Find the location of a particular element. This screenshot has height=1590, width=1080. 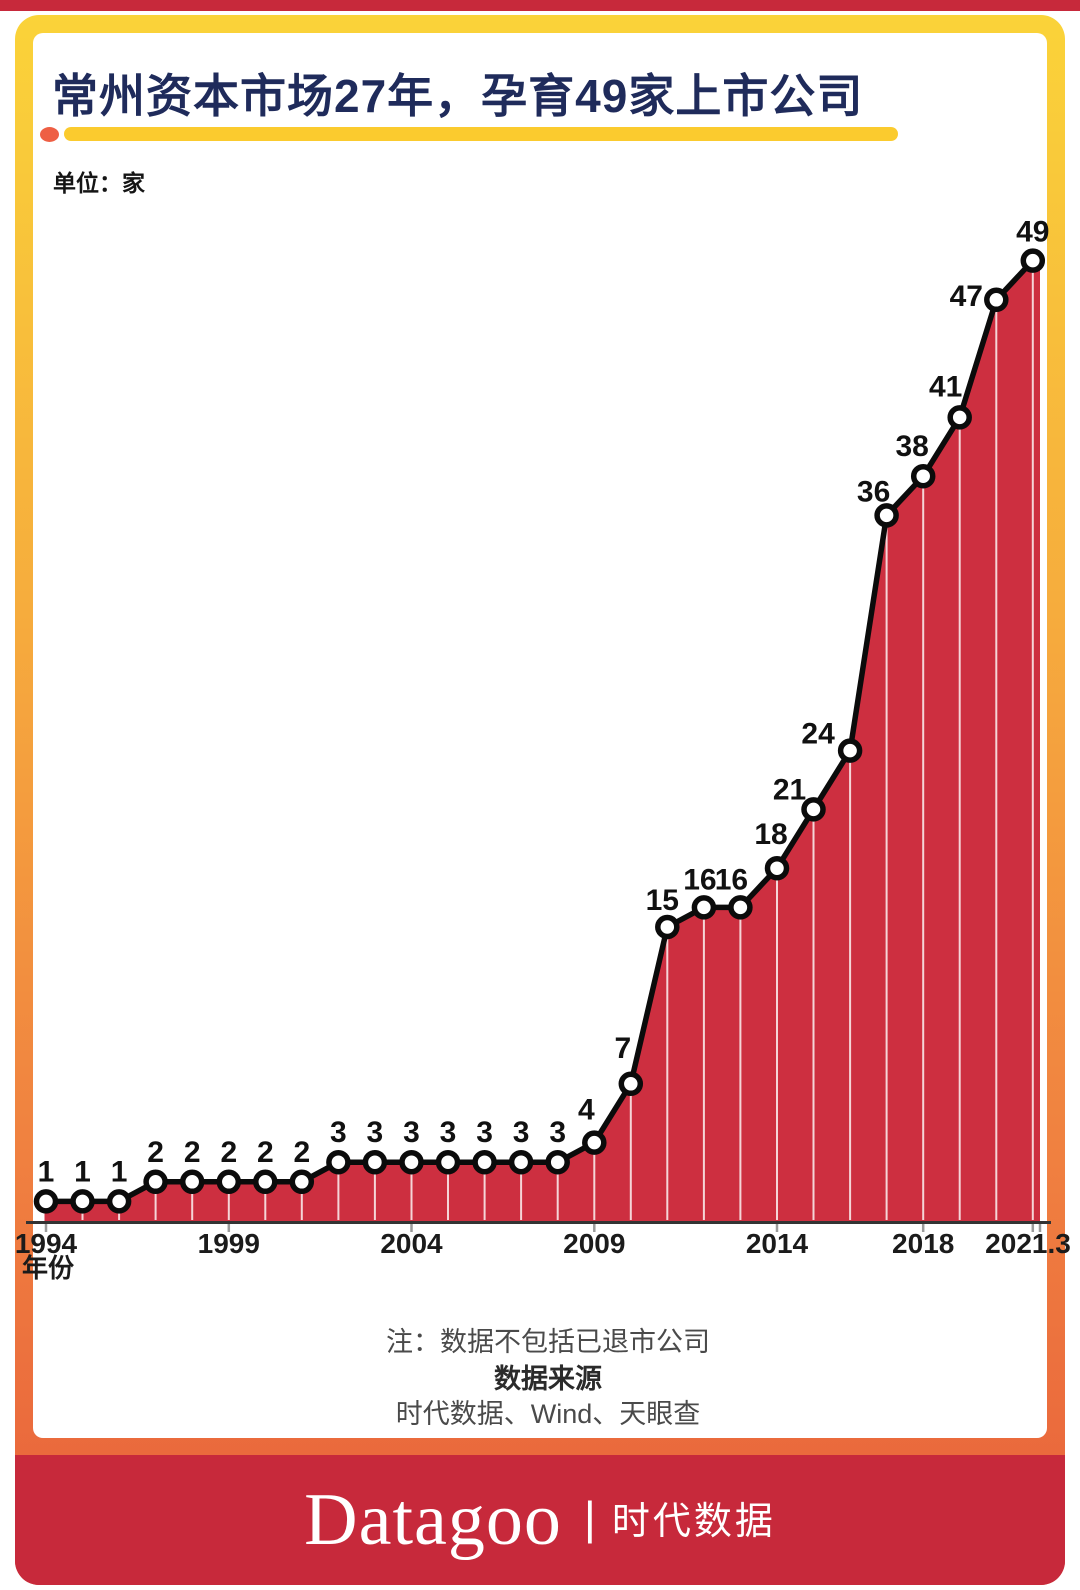

data-source-text: 时代数据、Wind、天眼查 is located at coordinates (548, 1414).